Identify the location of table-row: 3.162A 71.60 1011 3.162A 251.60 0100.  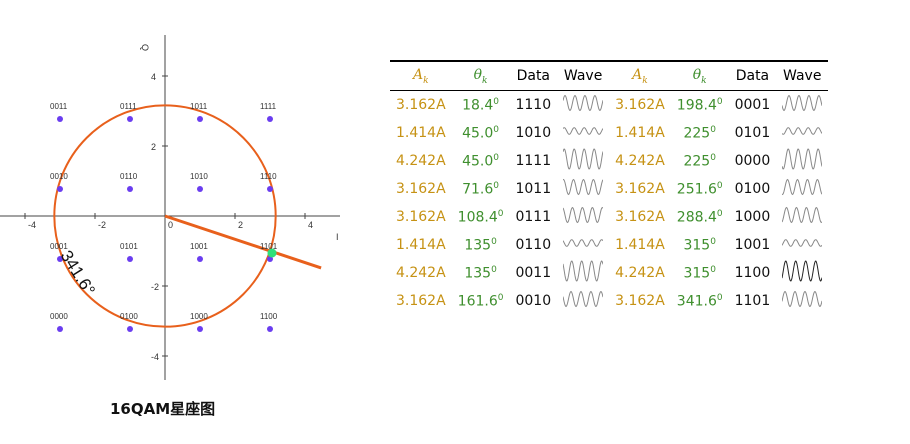
(609, 189).